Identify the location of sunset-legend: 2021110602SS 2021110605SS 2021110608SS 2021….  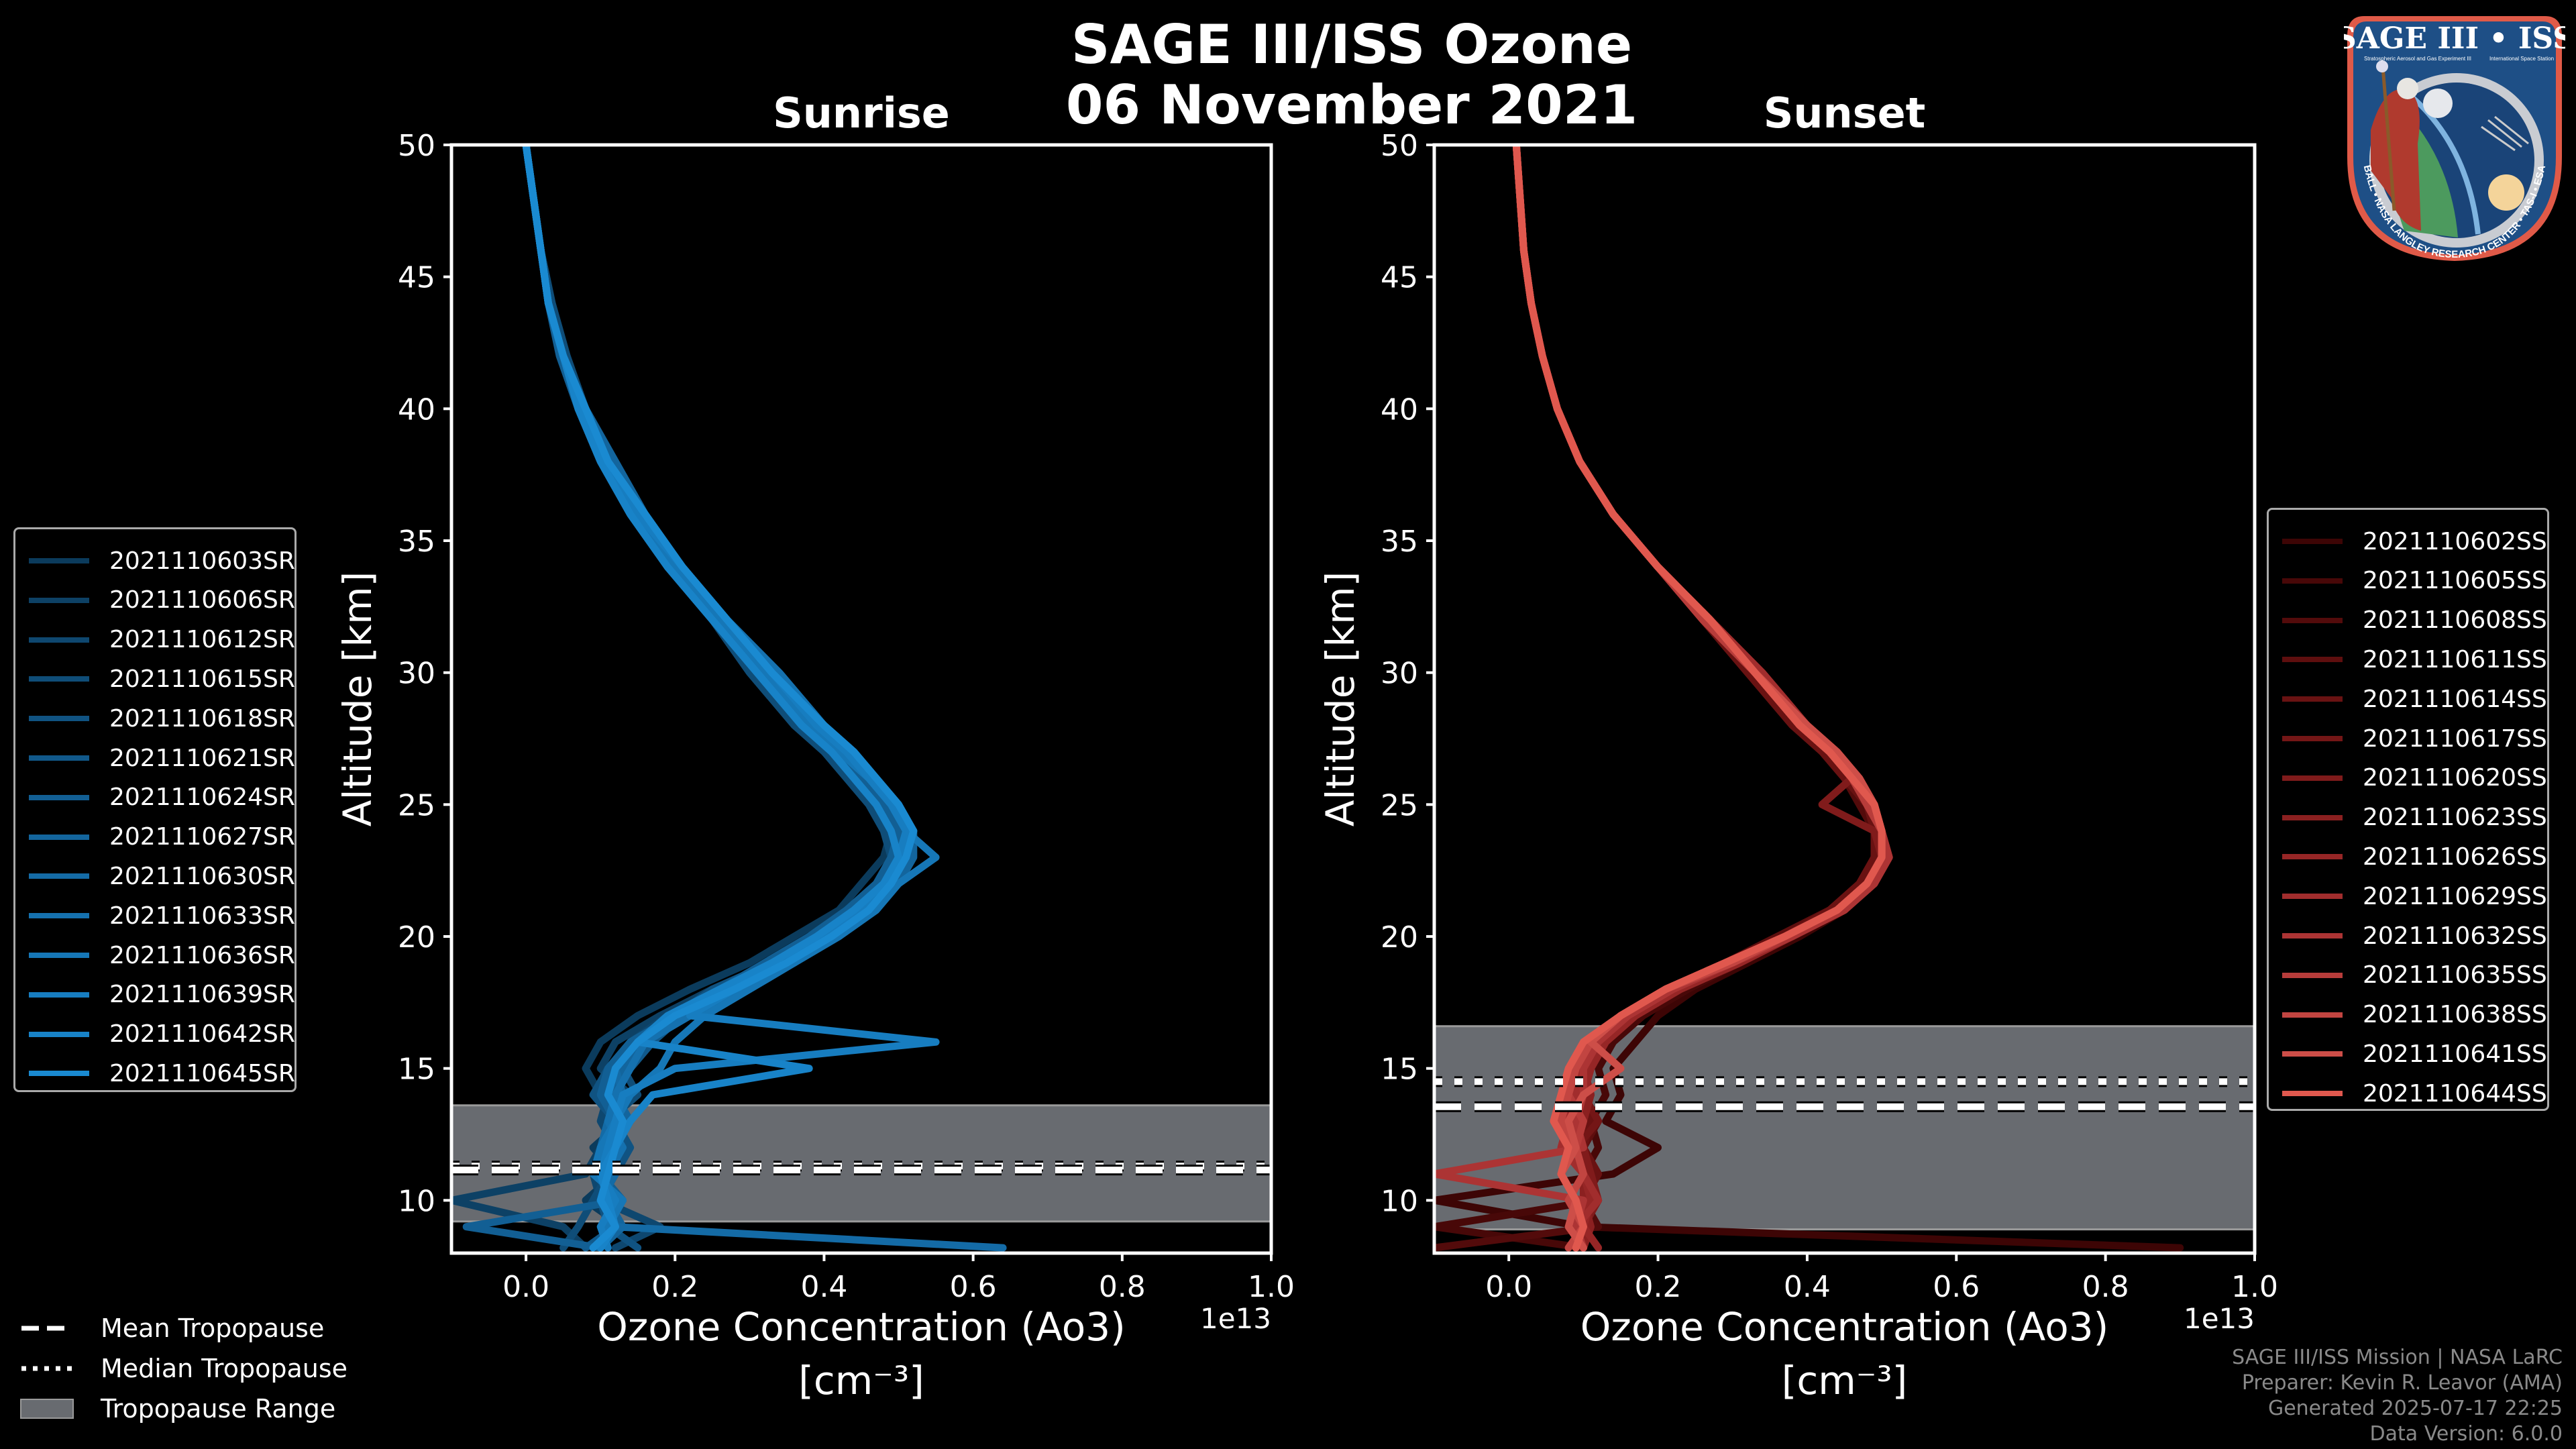
(2408, 809).